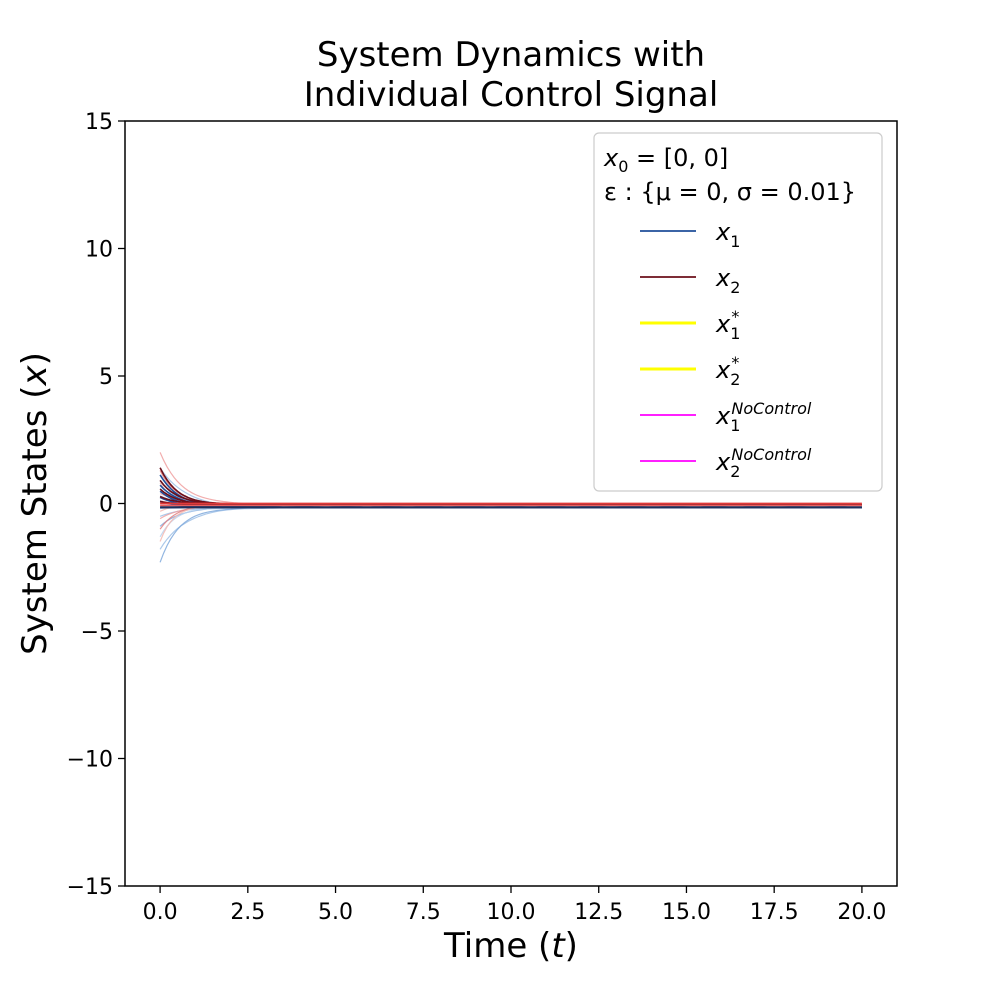 This screenshot has height=997, width=997. What do you see at coordinates (96, 505) in the screenshot?
I see `y-axis: −15 −10 −5 0 5 10 15` at bounding box center [96, 505].